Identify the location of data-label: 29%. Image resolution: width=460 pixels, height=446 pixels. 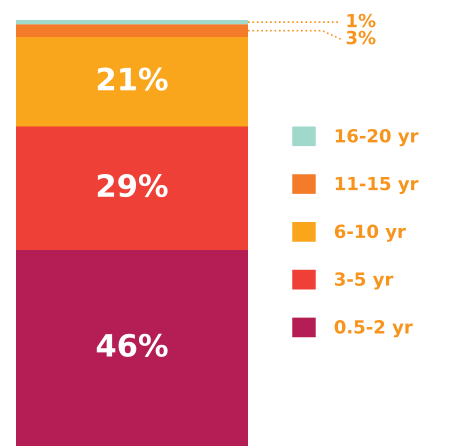
(133, 186).